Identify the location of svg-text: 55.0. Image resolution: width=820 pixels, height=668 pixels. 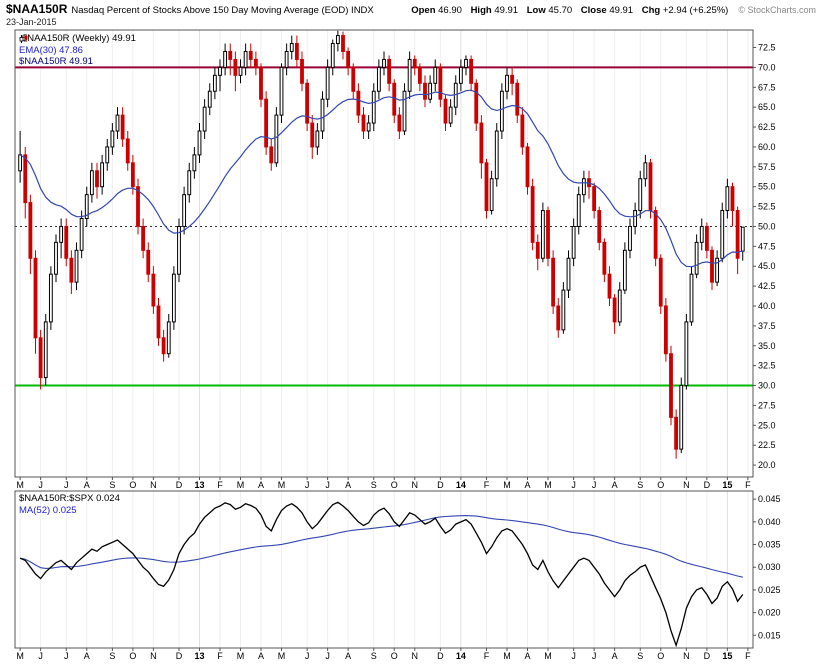
(767, 187).